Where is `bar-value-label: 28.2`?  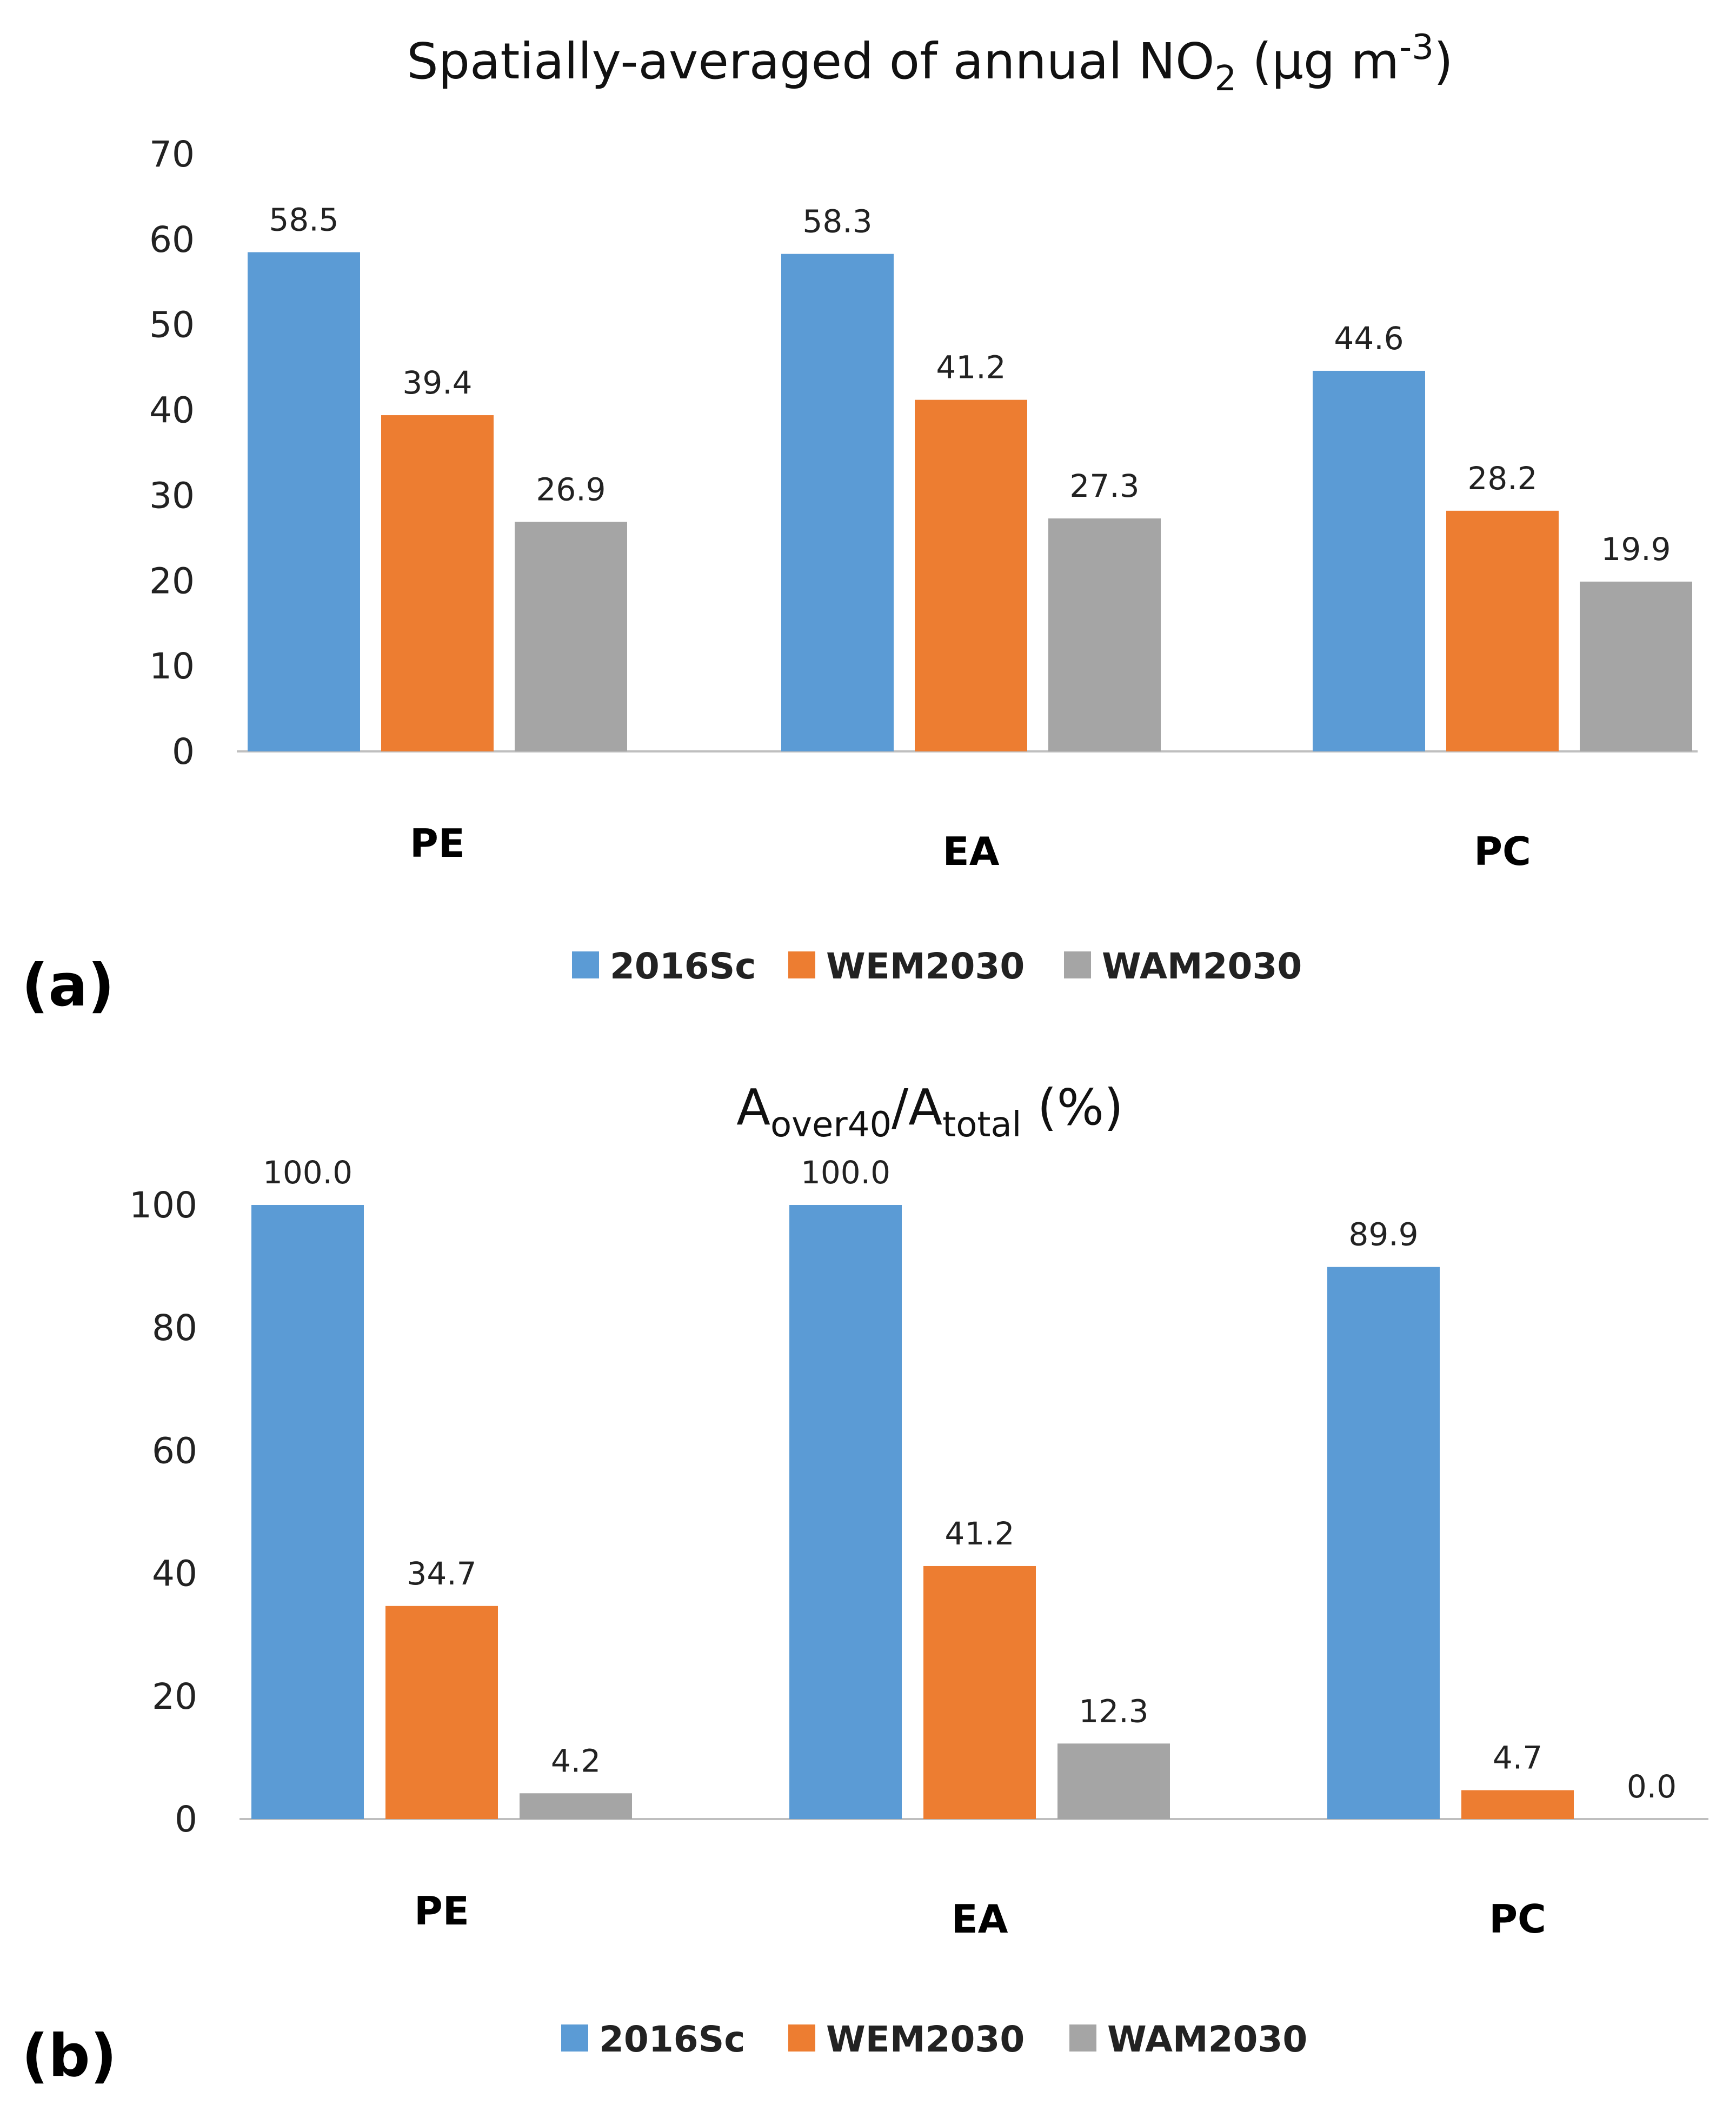
bar-value-label: 28.2 is located at coordinates (1502, 478).